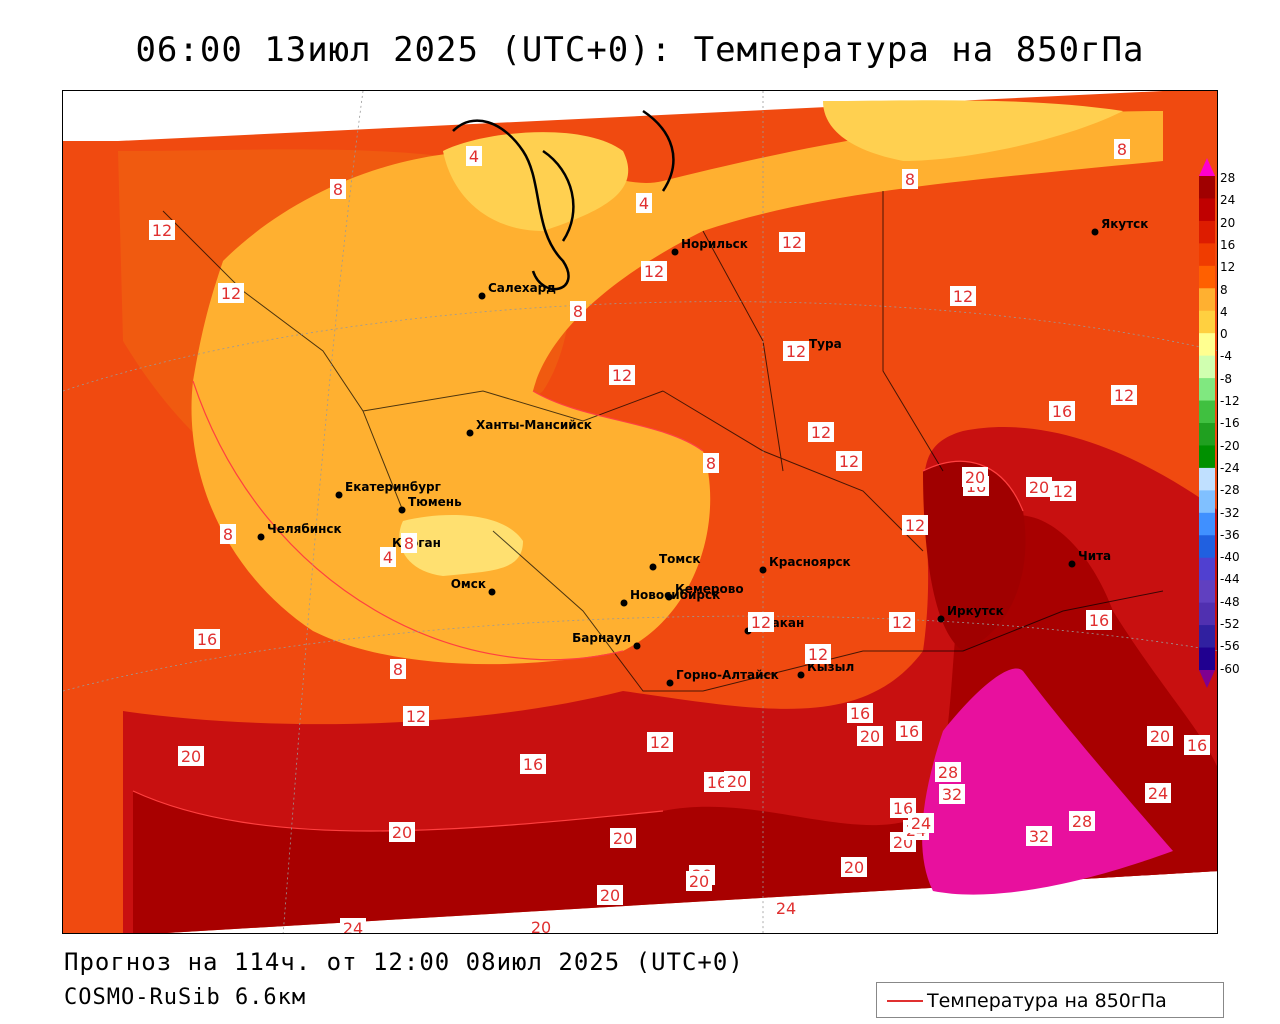 The width and height of the screenshot is (1280, 1024). Describe the element at coordinates (1207, 679) in the screenshot. I see `colorbar-bottom-arrow` at that location.